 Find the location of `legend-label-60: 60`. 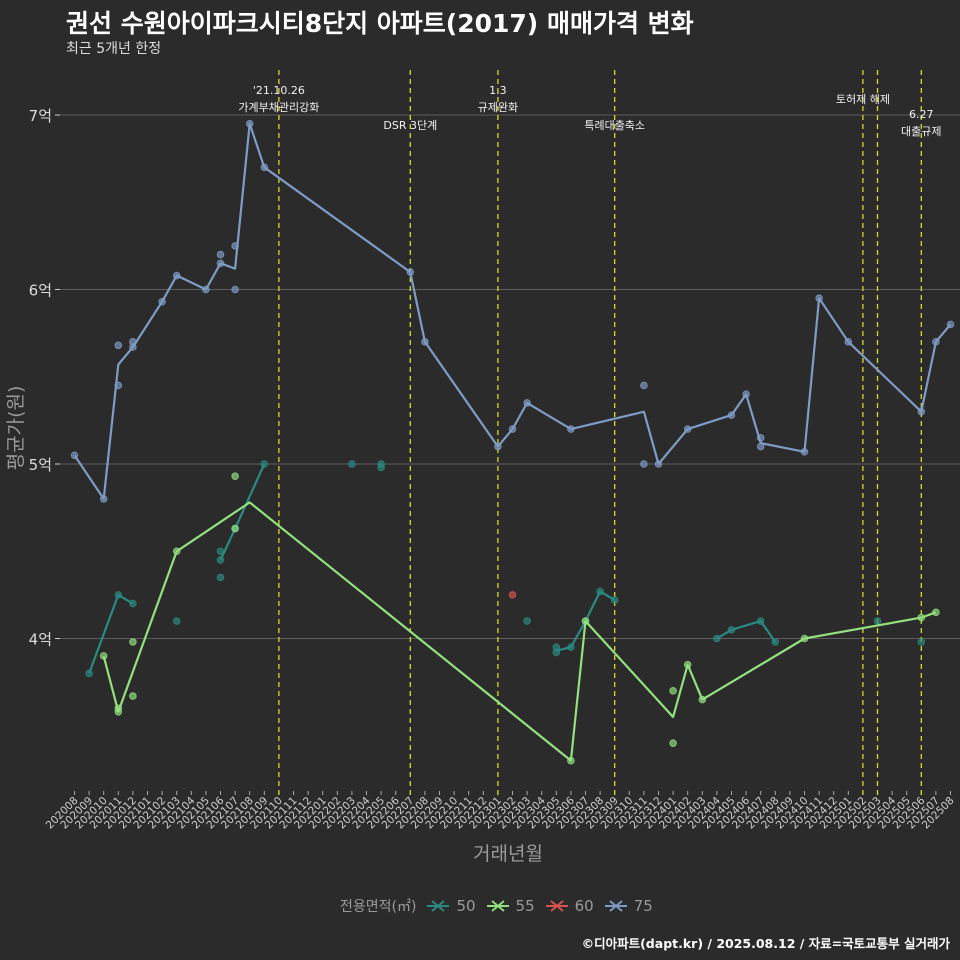

legend-label-60: 60 is located at coordinates (584, 906).